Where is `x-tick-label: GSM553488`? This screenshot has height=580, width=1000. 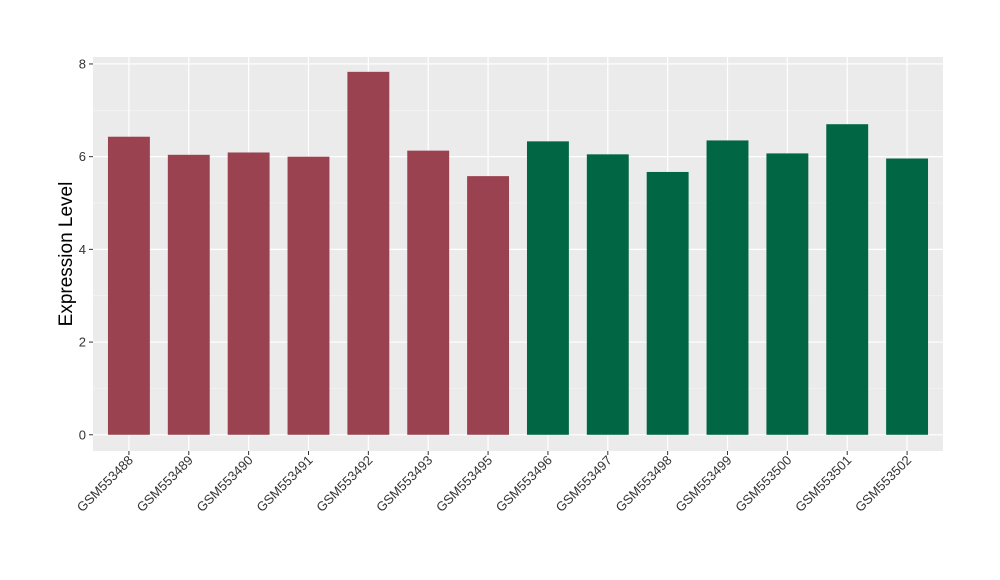
x-tick-label: GSM553488 is located at coordinates (105, 484).